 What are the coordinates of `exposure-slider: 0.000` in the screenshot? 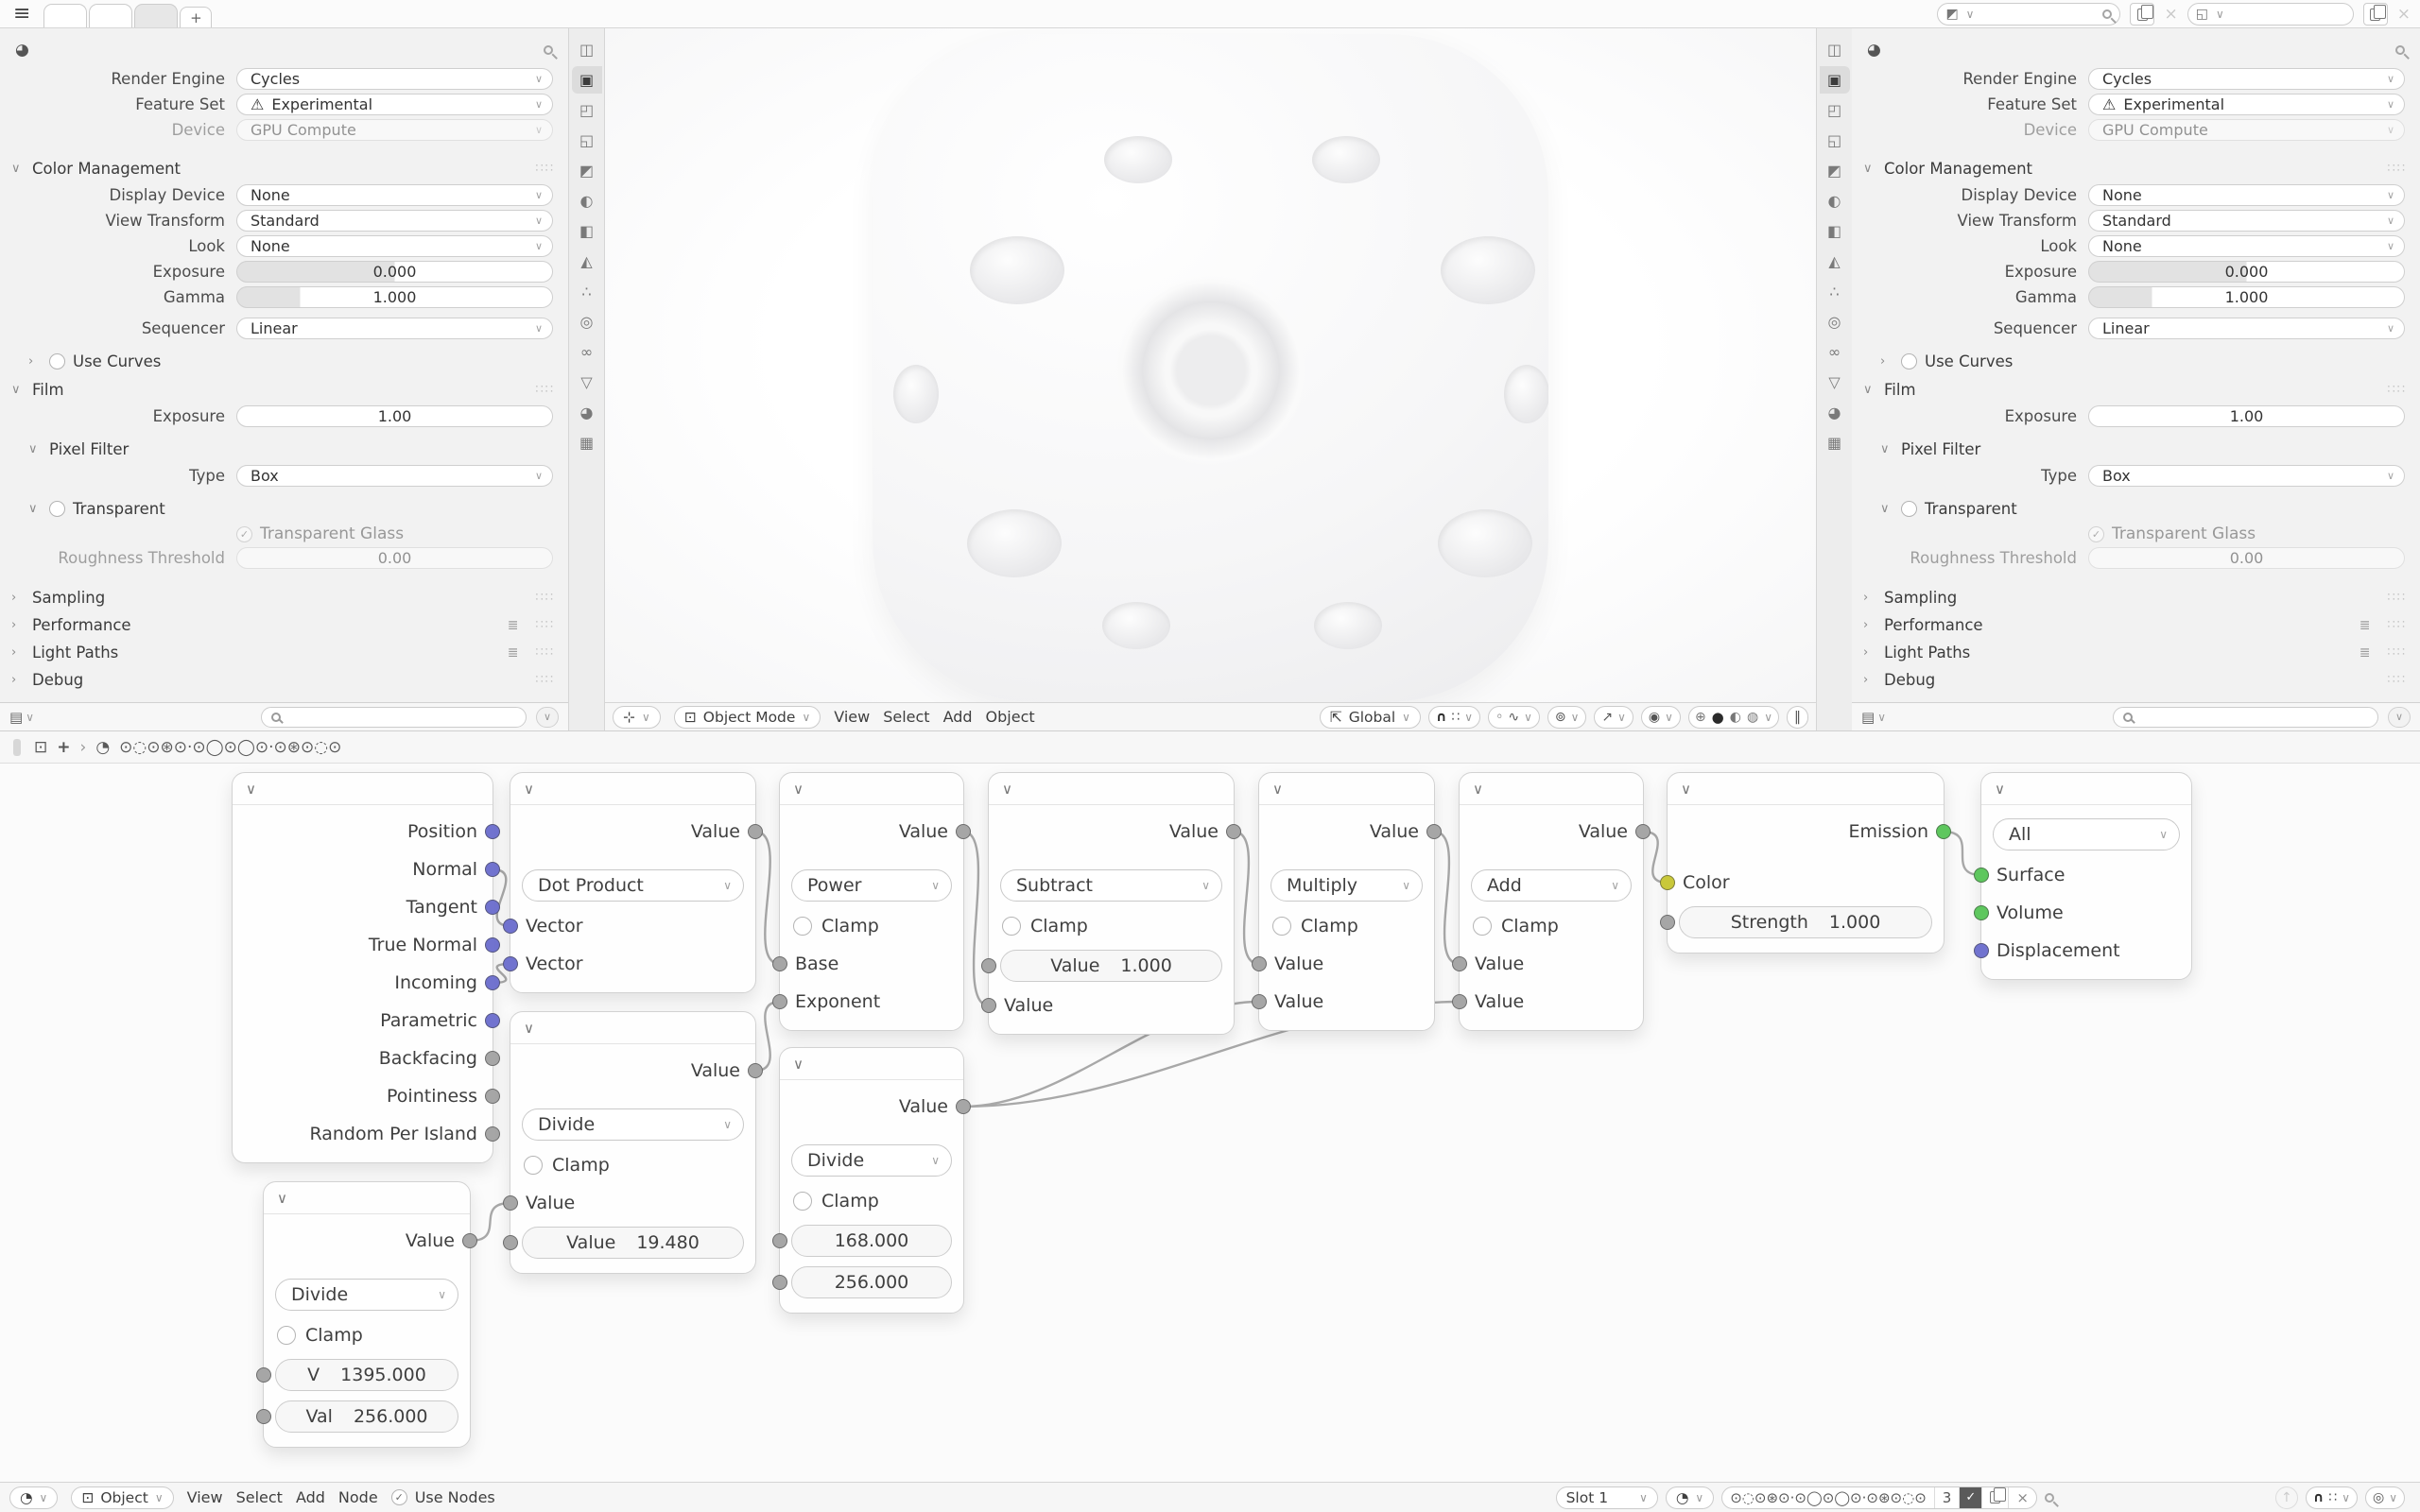 It's located at (2246, 272).